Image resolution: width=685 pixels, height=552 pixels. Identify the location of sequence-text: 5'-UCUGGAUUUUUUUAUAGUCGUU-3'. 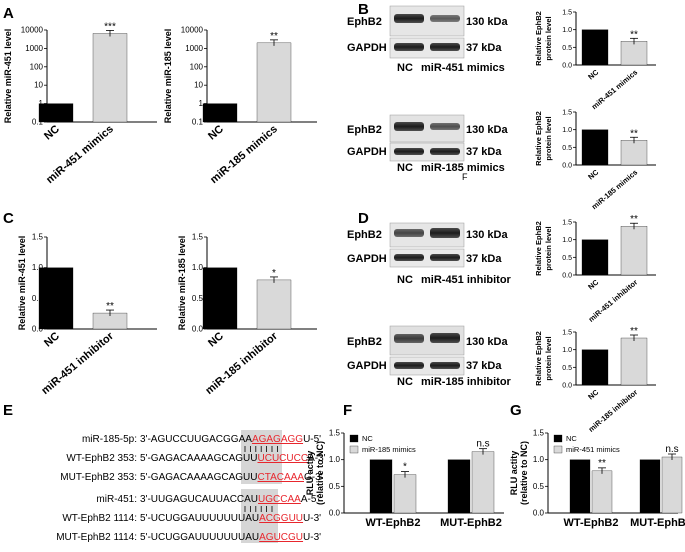
(230, 537).